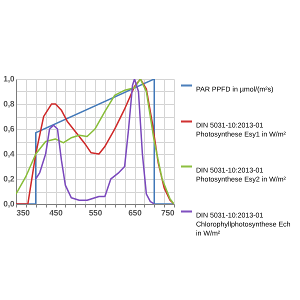 The height and width of the screenshot is (300, 300). Describe the element at coordinates (9, 179) in the screenshot. I see `y-tick-label: 0,2` at that location.